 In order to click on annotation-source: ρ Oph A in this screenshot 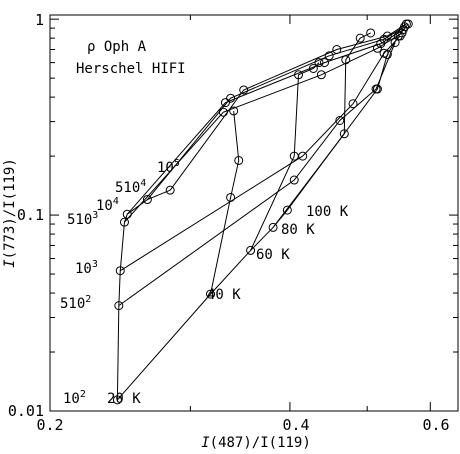, I will do `click(117, 47)`.